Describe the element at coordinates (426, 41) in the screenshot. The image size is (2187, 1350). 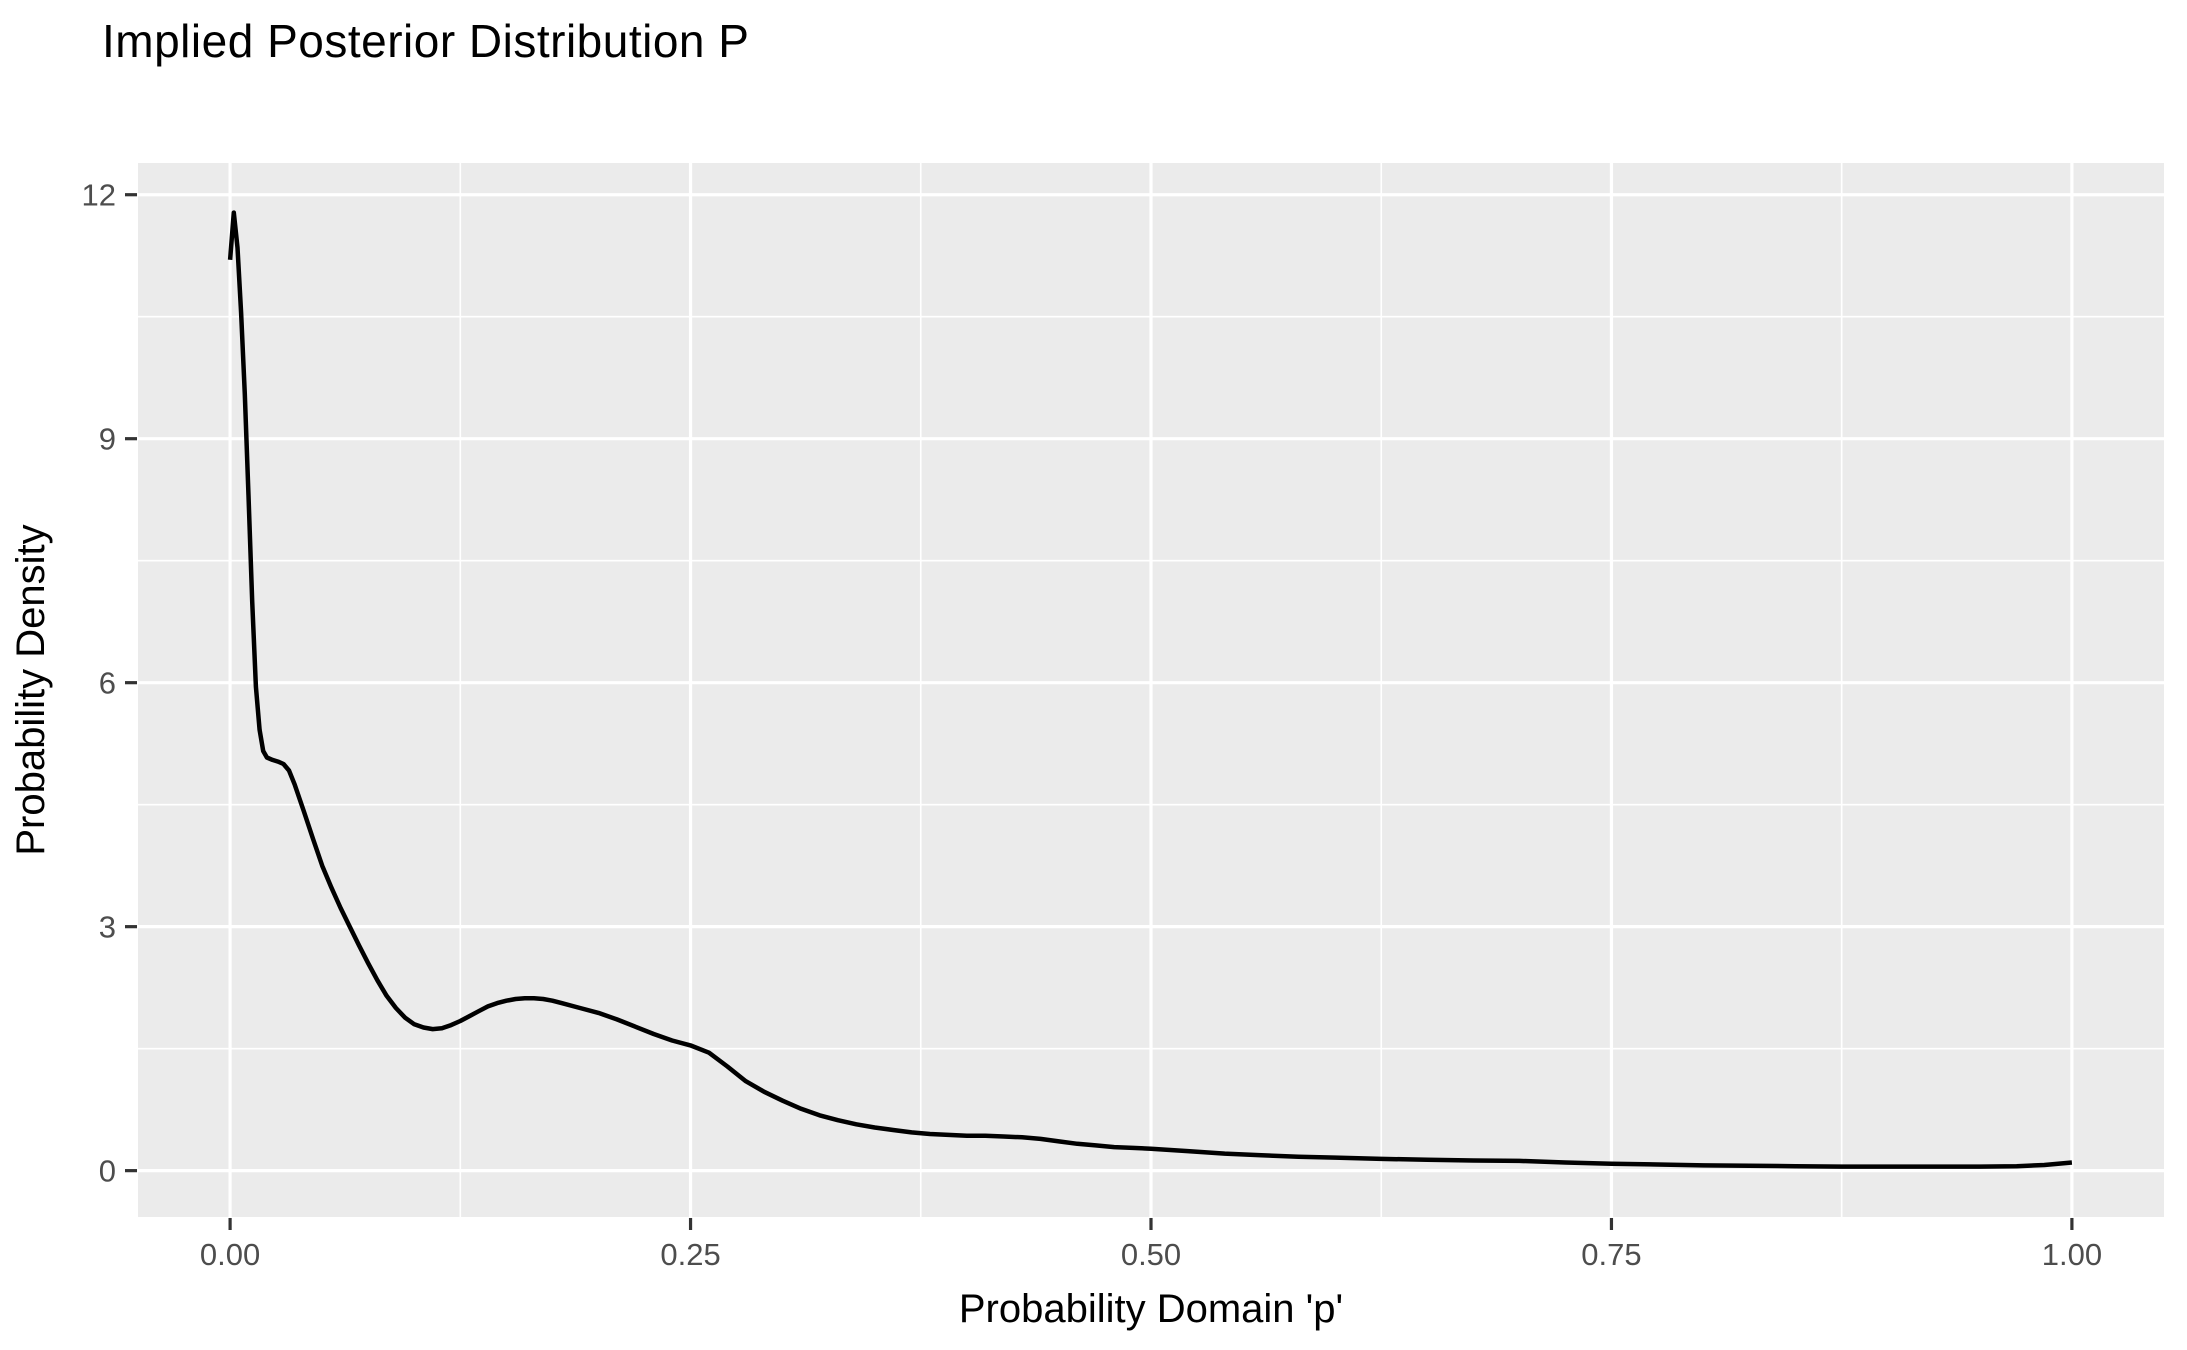
I see `chart-title: Implied Posterior Distribution P` at that location.